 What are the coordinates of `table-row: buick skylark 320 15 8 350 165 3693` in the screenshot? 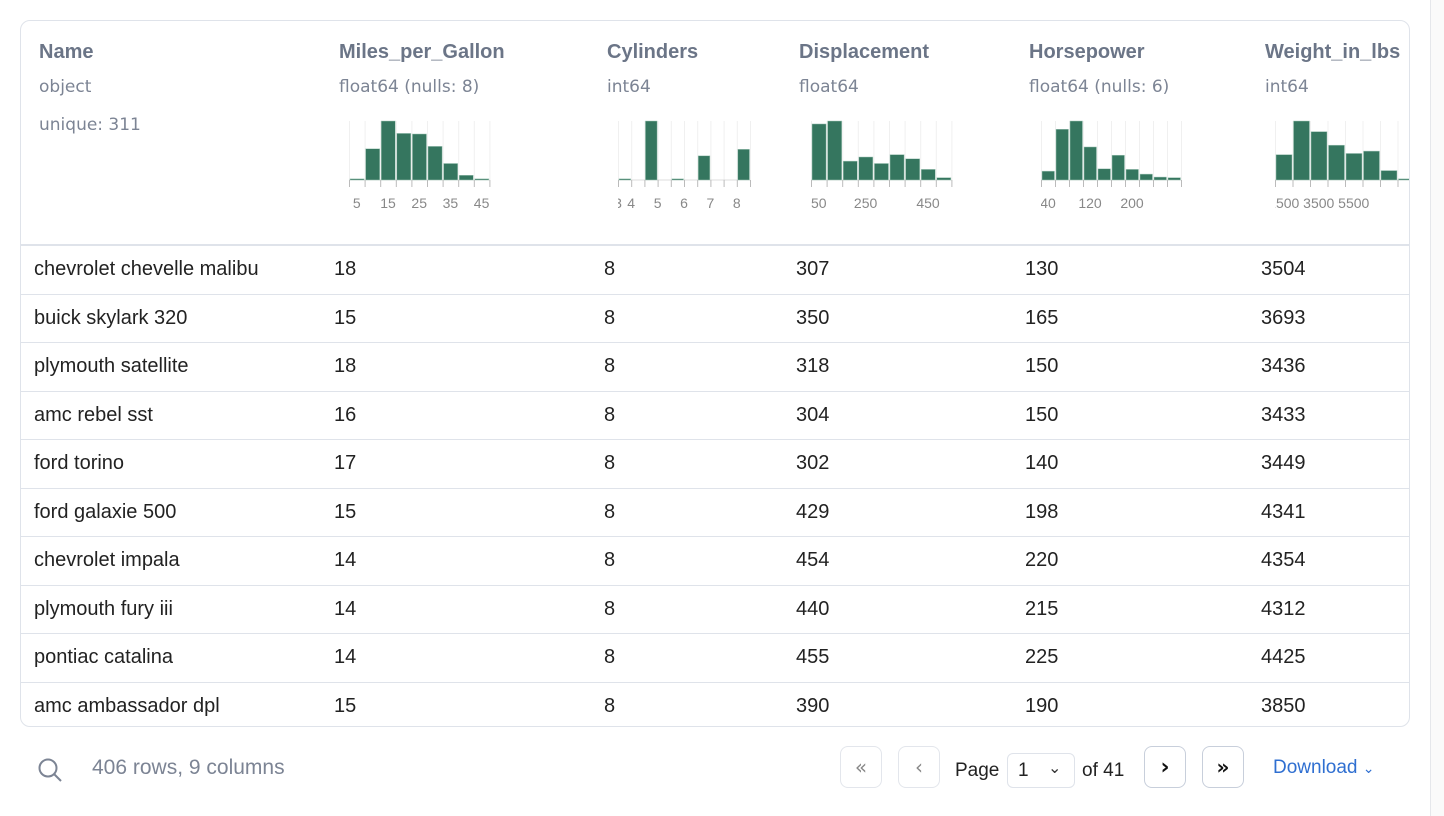 It's located at (715, 318).